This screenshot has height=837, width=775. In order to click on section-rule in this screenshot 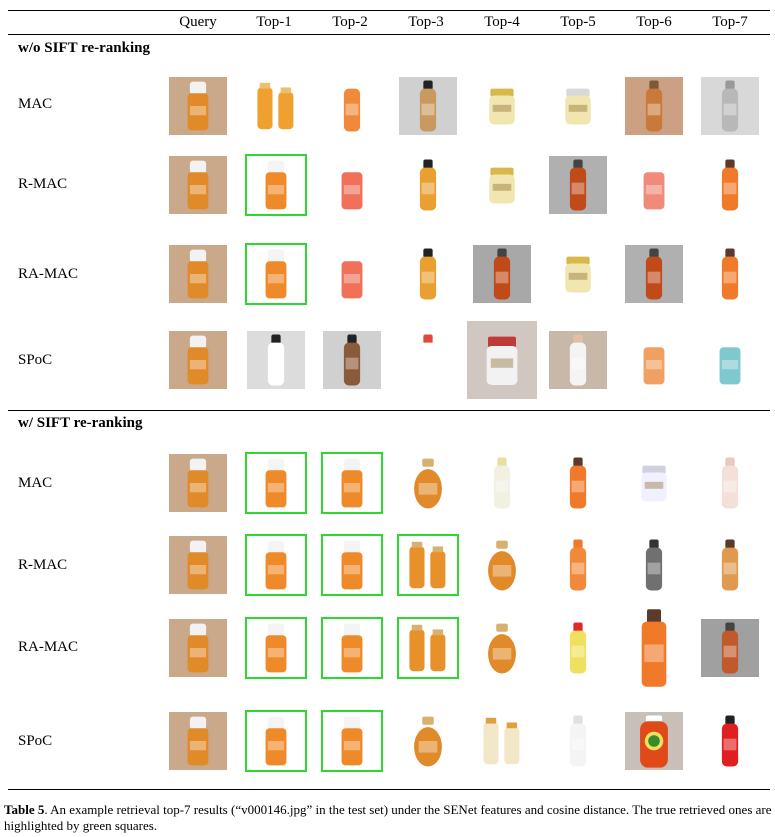, I will do `click(389, 410)`.